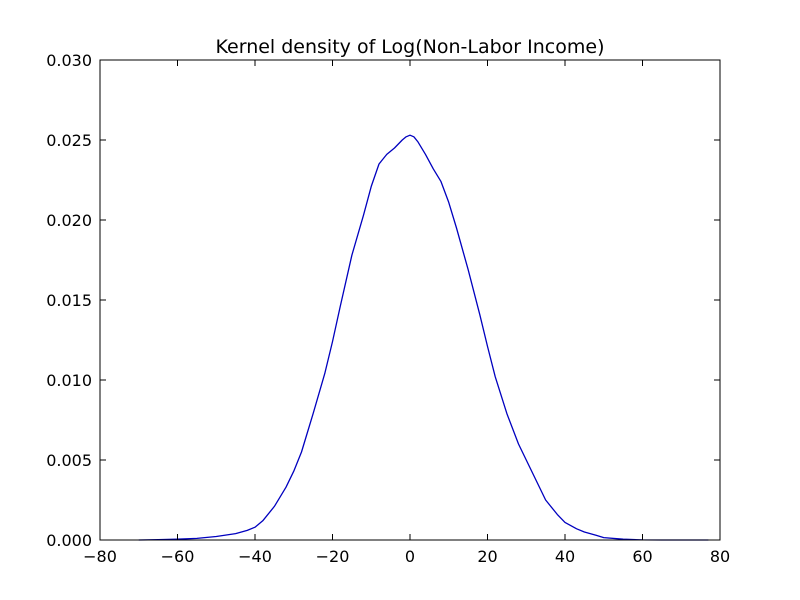  I want to click on y-tick-label: 0.020, so click(69, 220).